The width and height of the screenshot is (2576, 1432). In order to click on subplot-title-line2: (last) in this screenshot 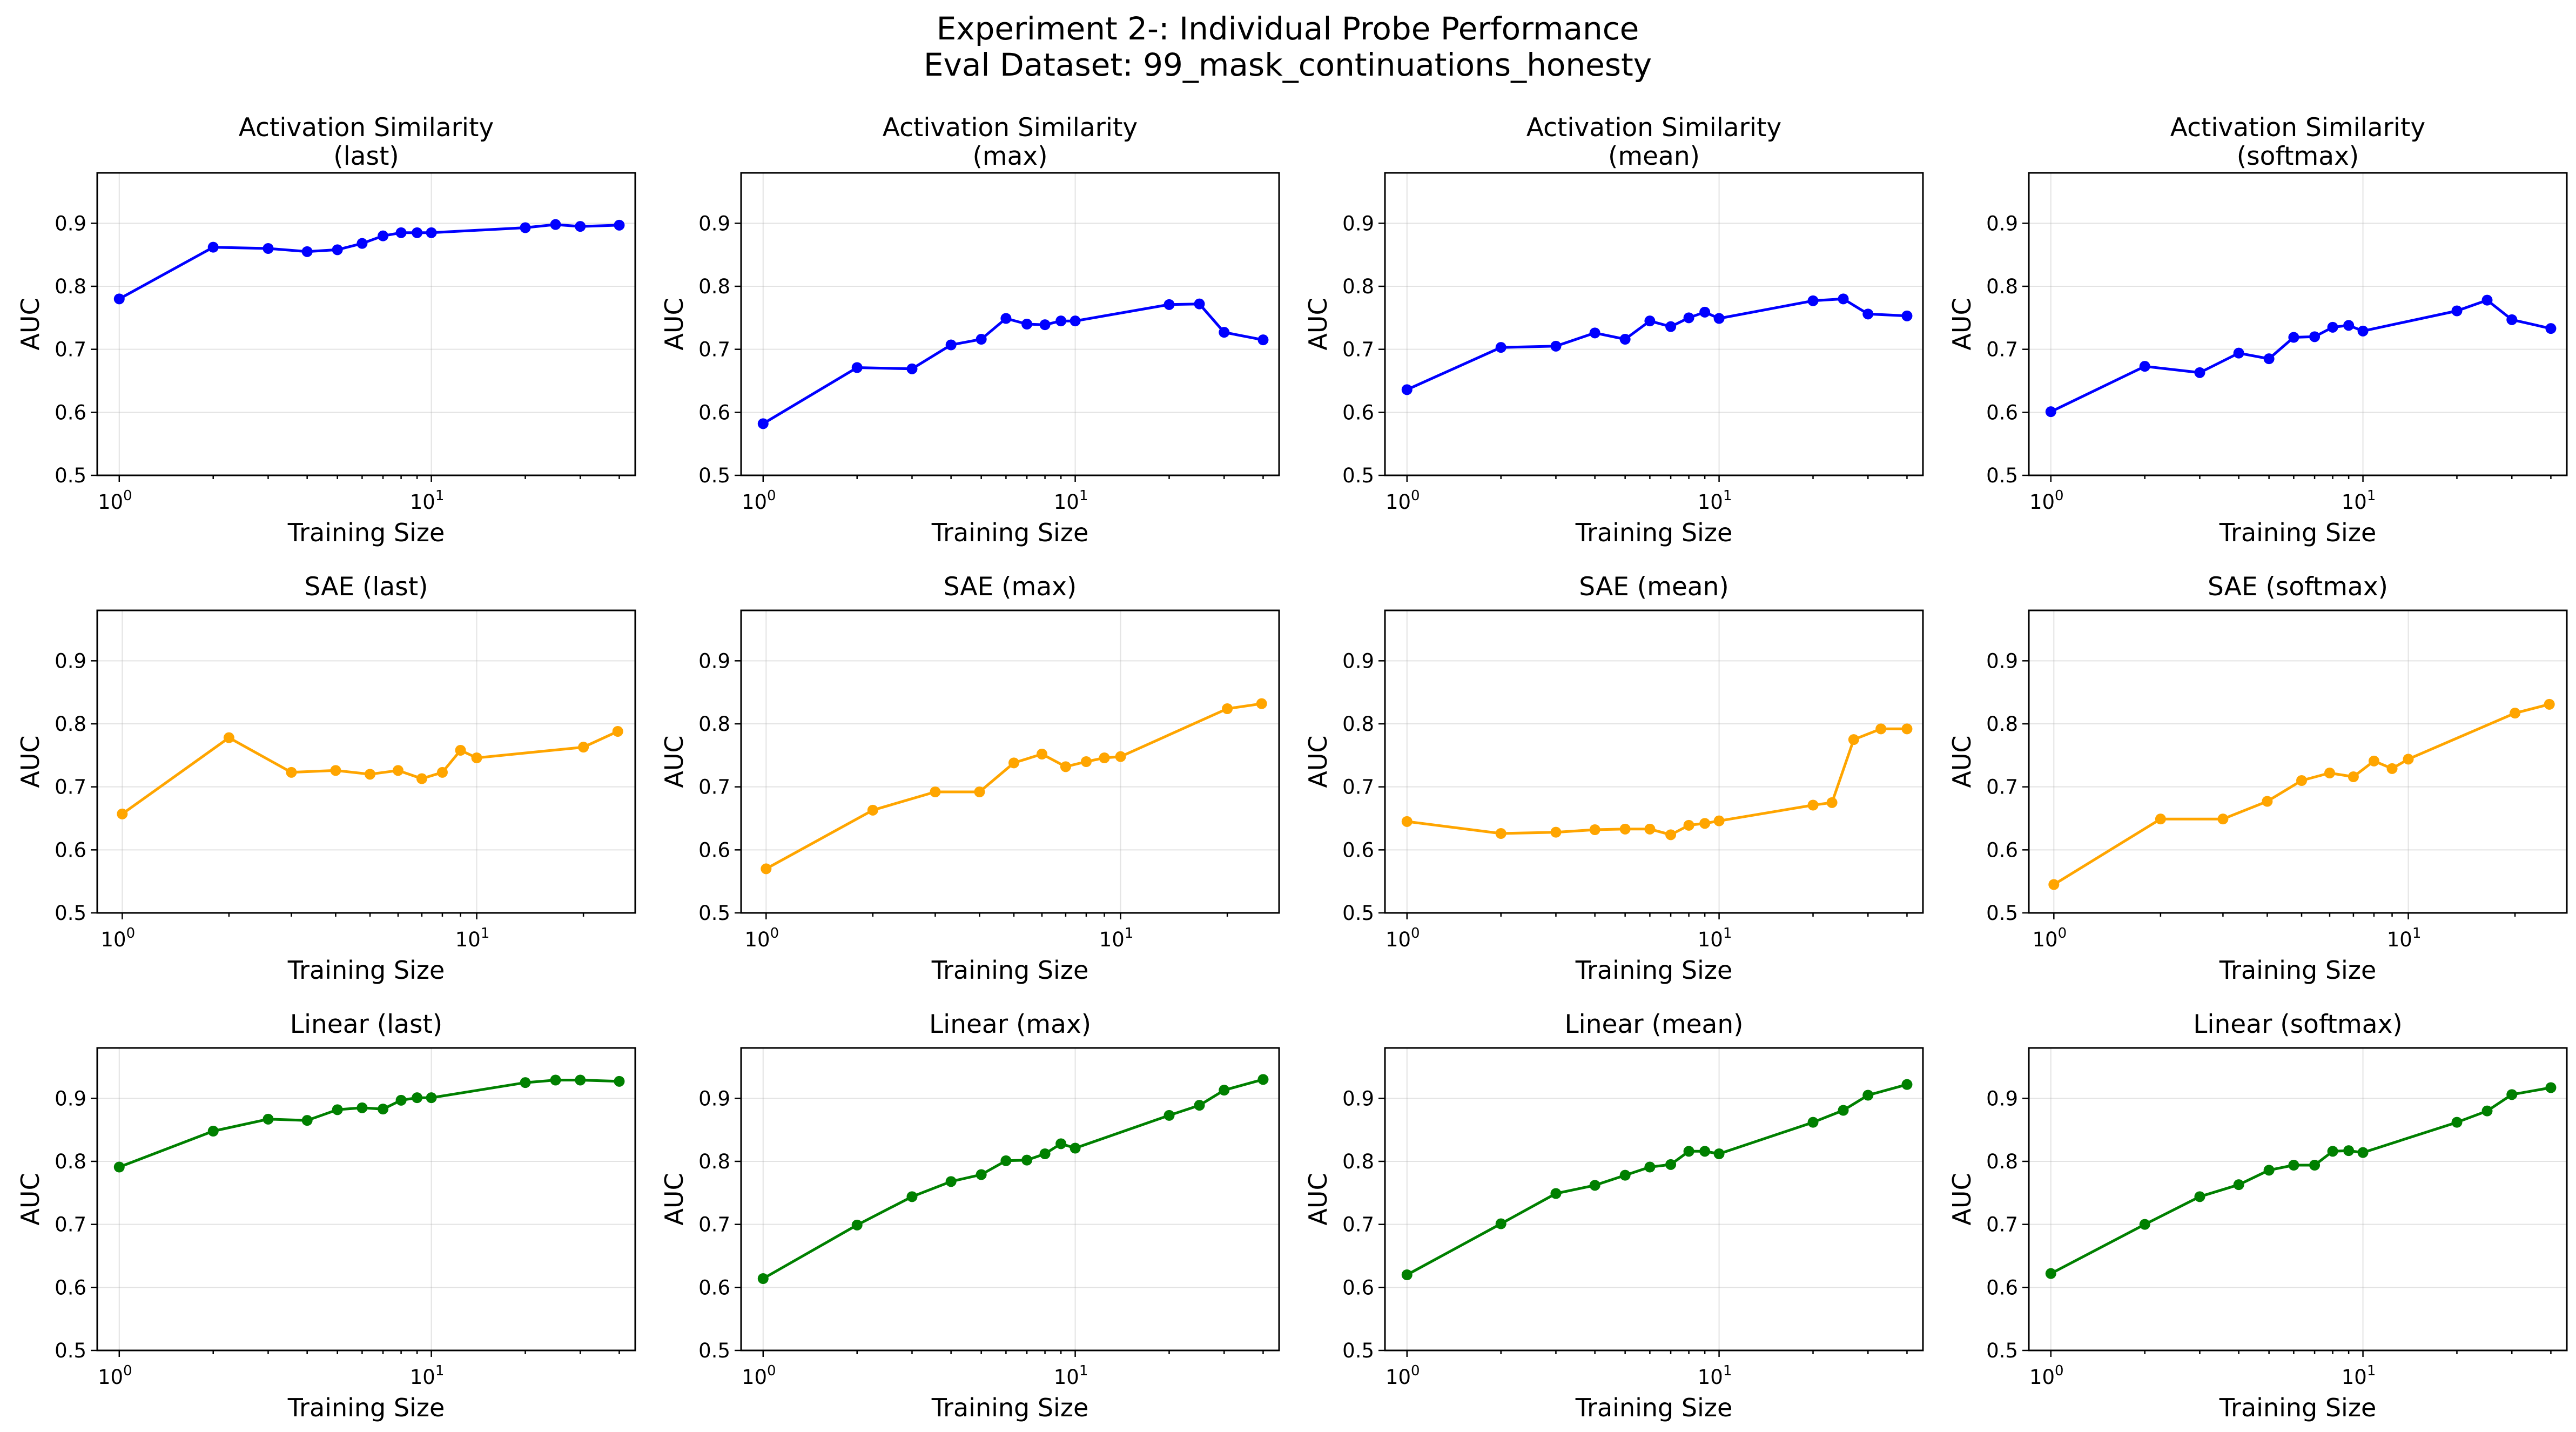, I will do `click(366, 157)`.